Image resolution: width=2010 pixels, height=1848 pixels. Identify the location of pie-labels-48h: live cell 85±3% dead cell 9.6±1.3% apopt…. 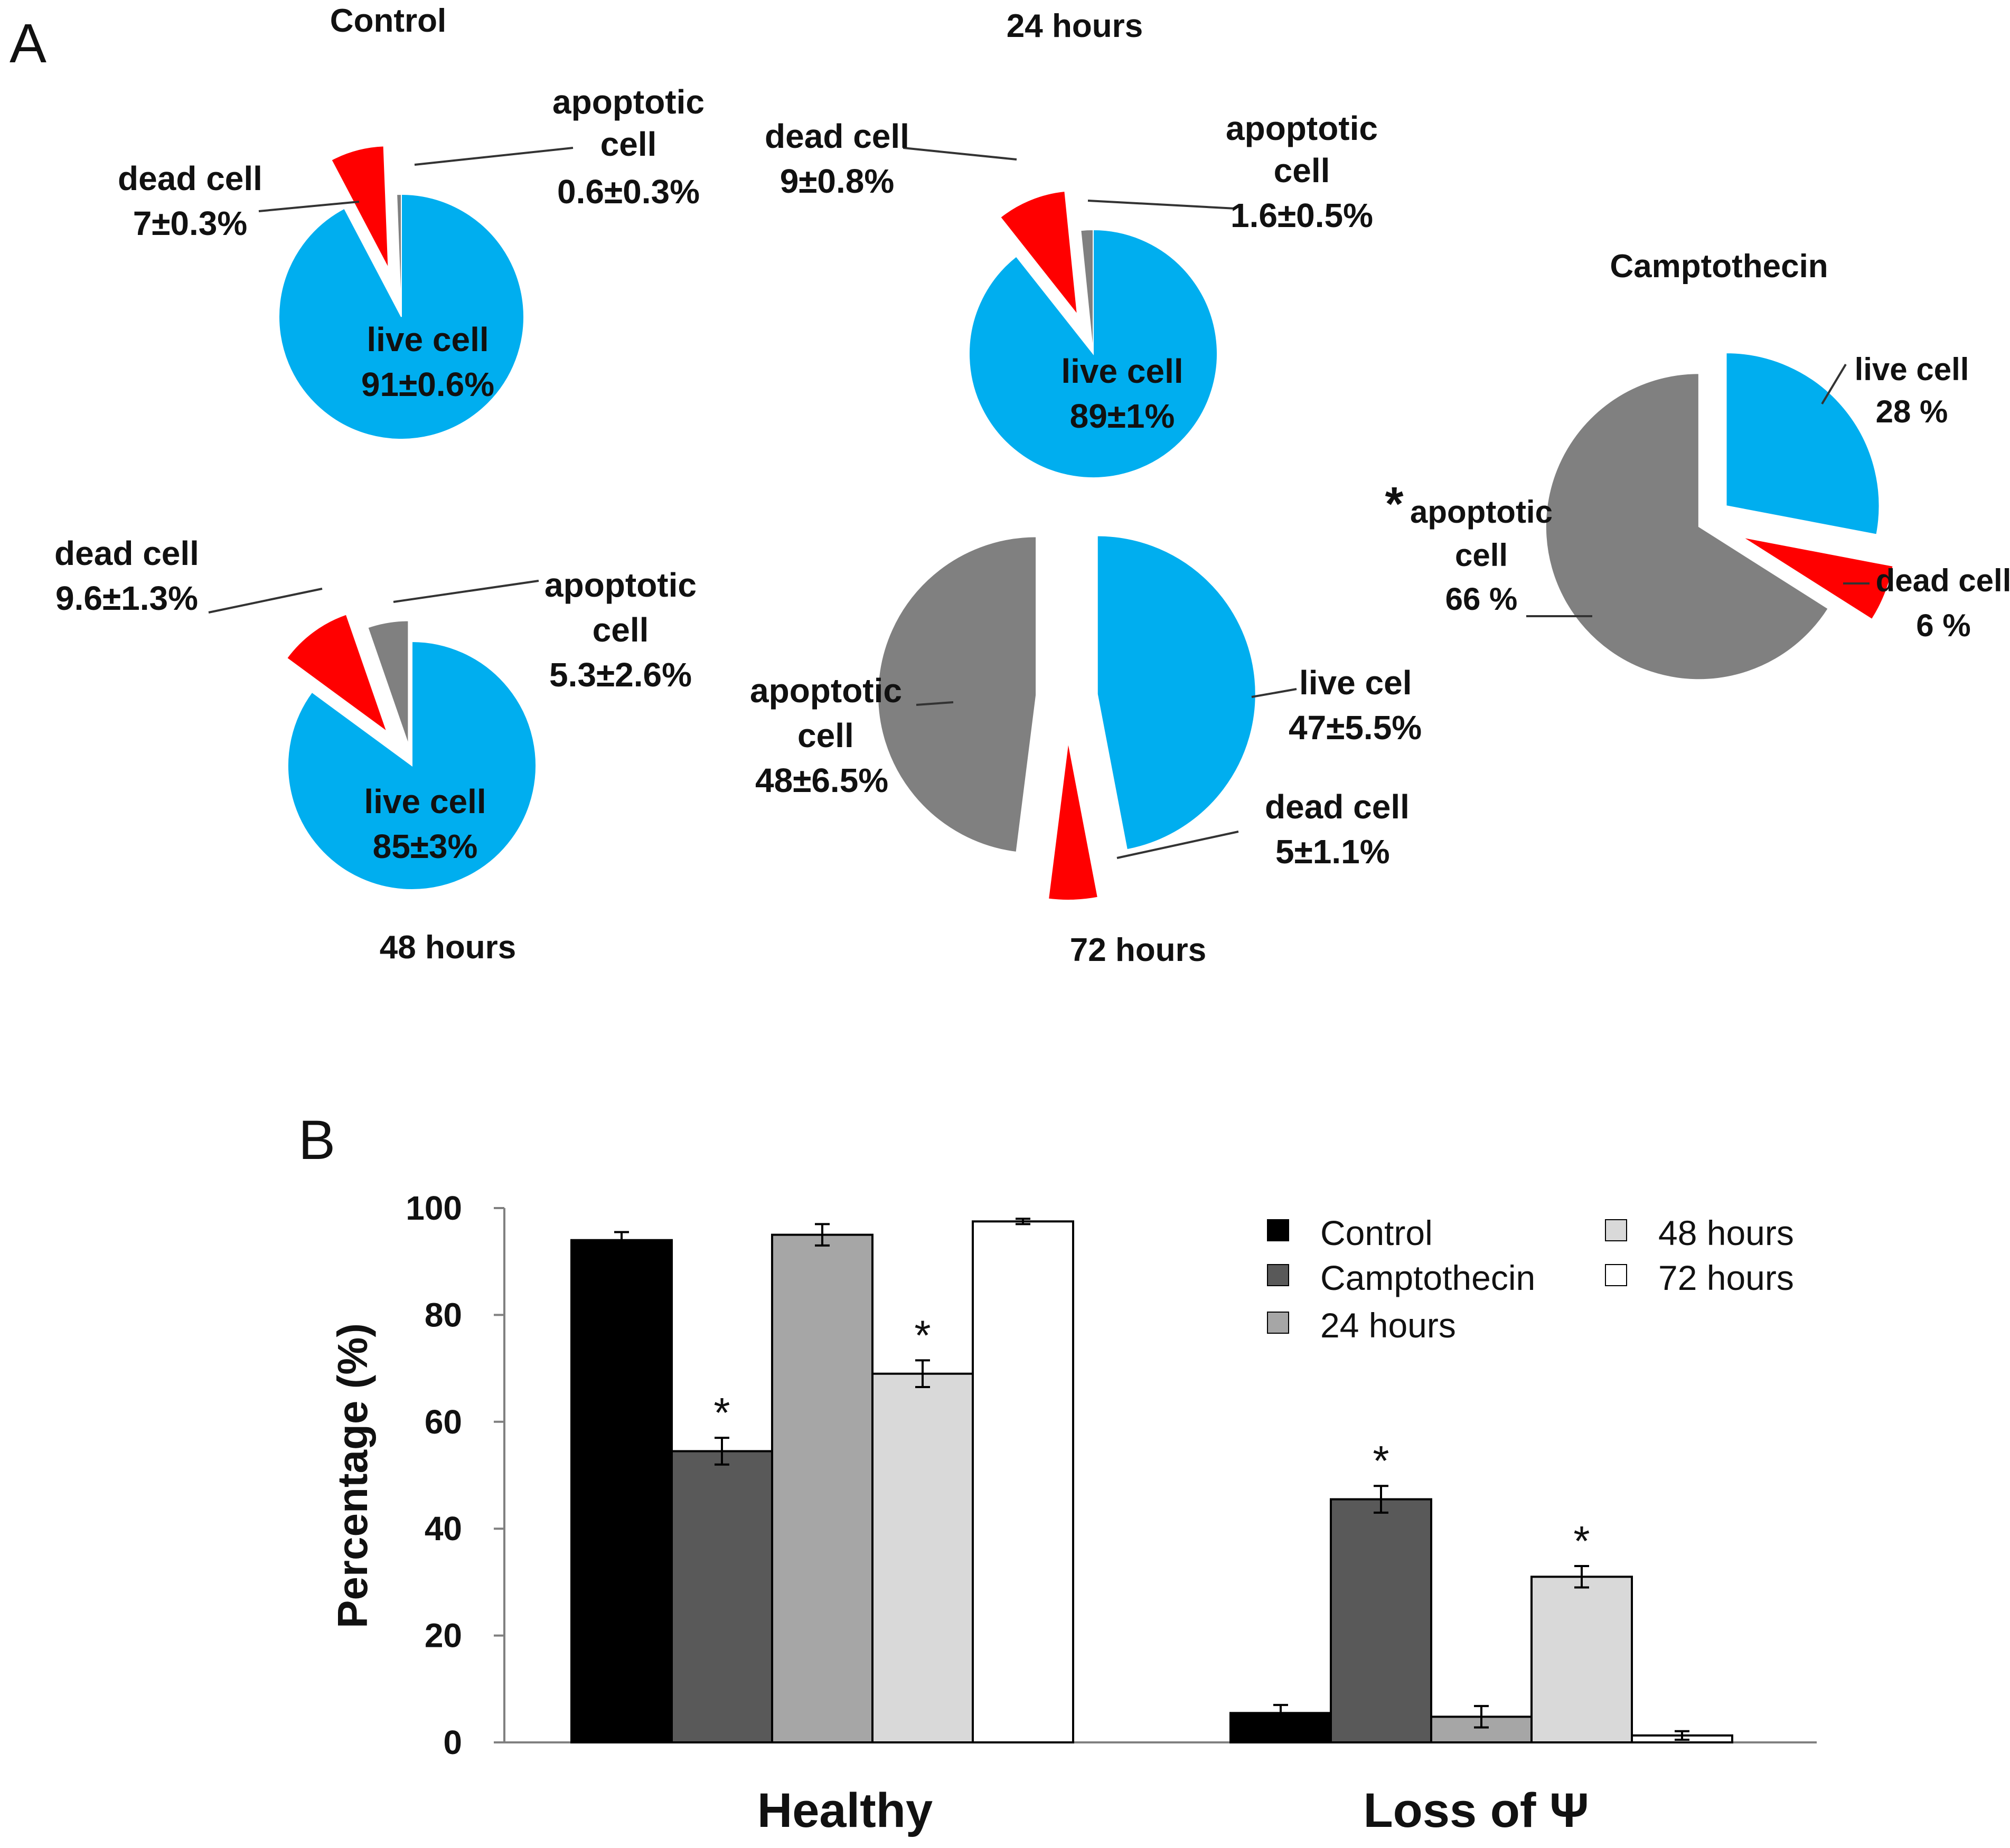
(376, 700).